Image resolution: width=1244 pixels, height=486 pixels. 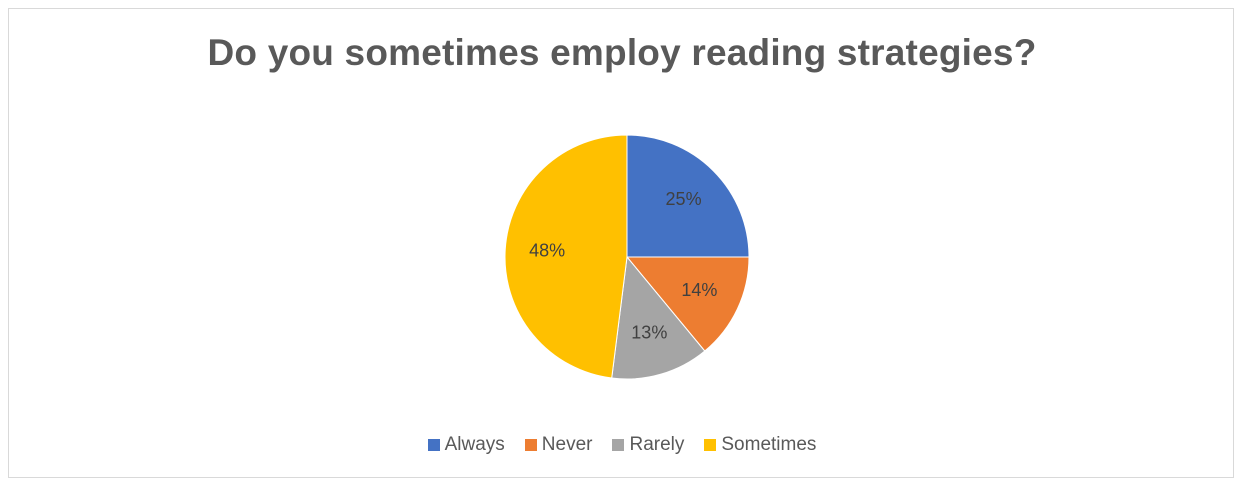 I want to click on legend-swatch-always, so click(x=433, y=445).